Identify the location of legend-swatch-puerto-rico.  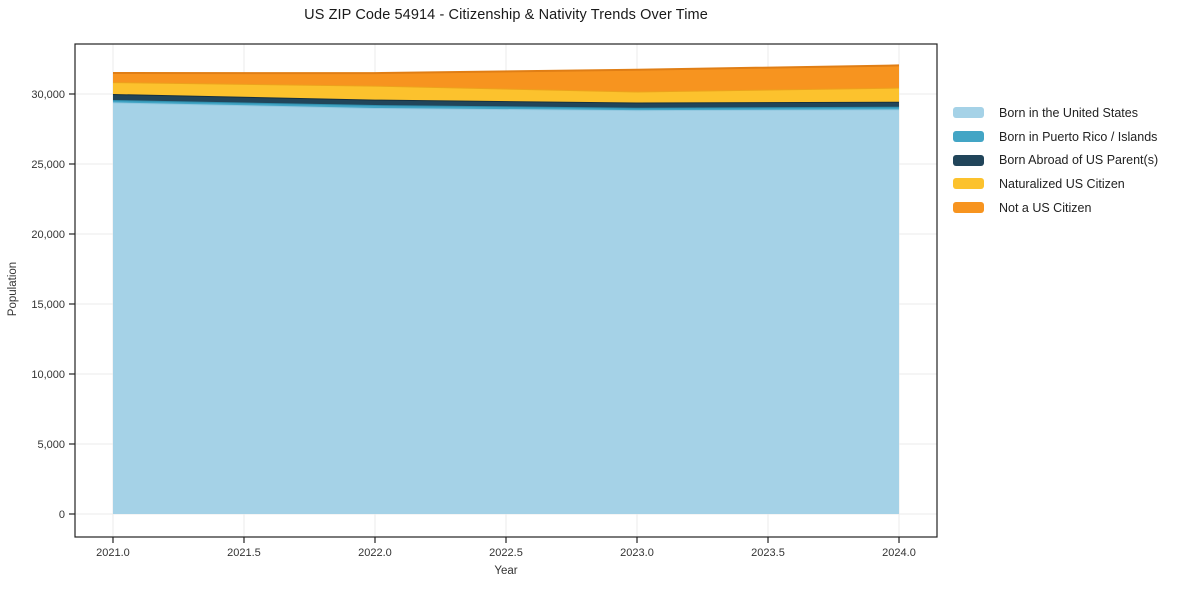
(968, 137).